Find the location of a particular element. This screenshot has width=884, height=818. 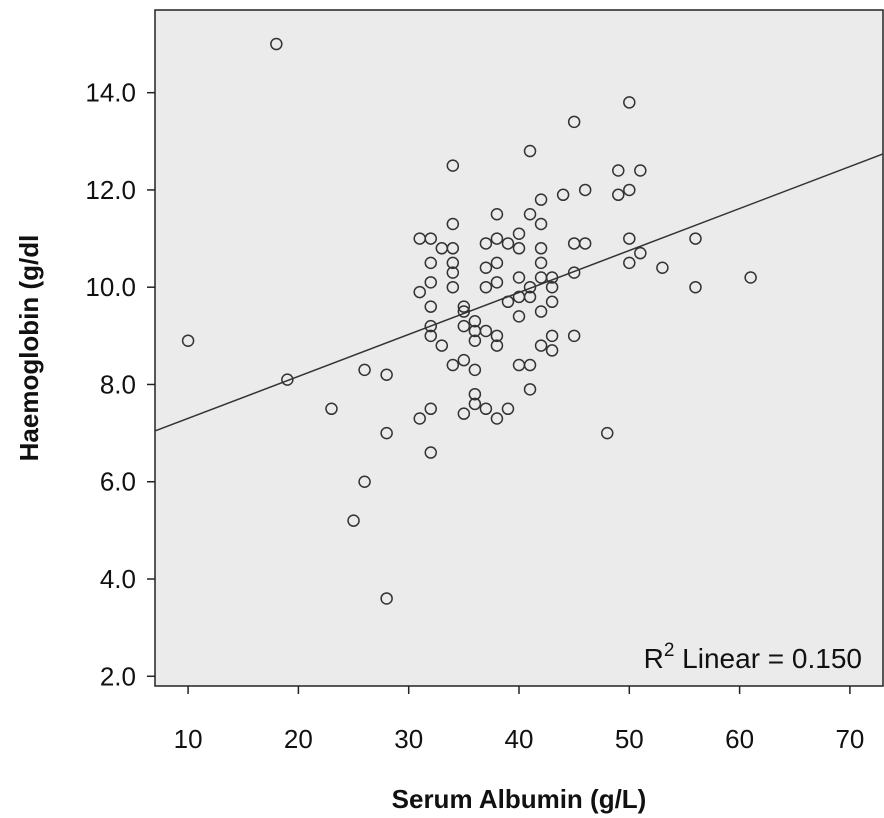

r-squared-superscript: 2 is located at coordinates (669, 650).